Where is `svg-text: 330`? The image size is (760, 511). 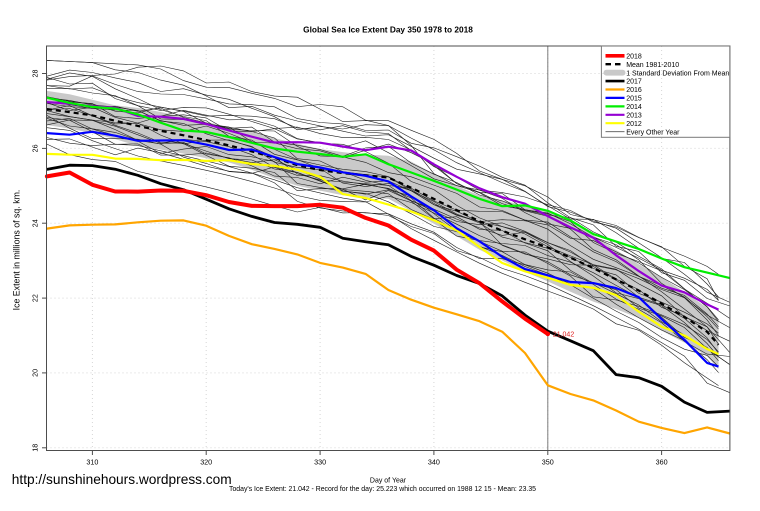
svg-text: 330 is located at coordinates (320, 462).